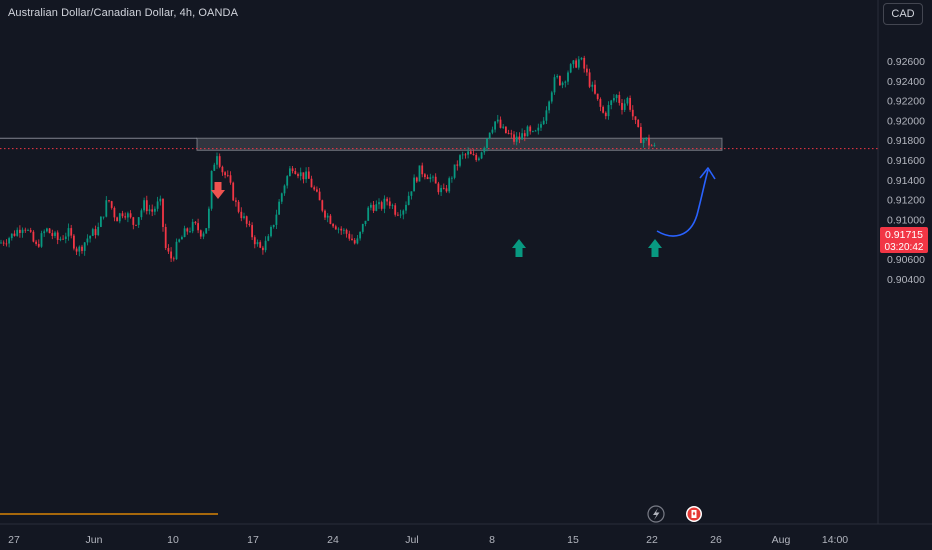  Describe the element at coordinates (906, 260) in the screenshot. I see `y-tick-label: 0.90600` at that location.